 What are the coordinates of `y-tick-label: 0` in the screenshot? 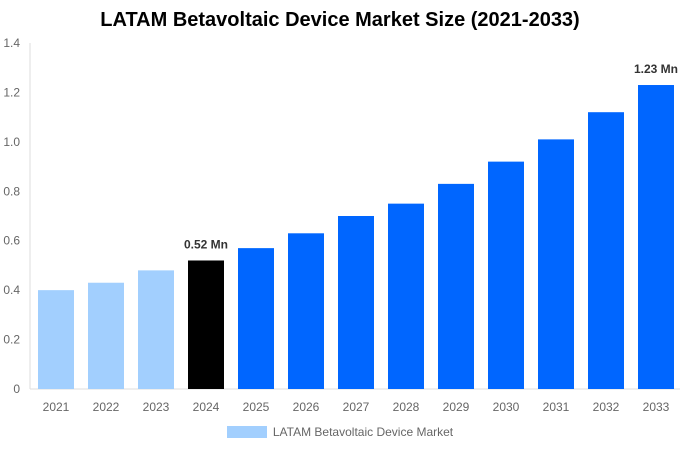 It's located at (16, 389).